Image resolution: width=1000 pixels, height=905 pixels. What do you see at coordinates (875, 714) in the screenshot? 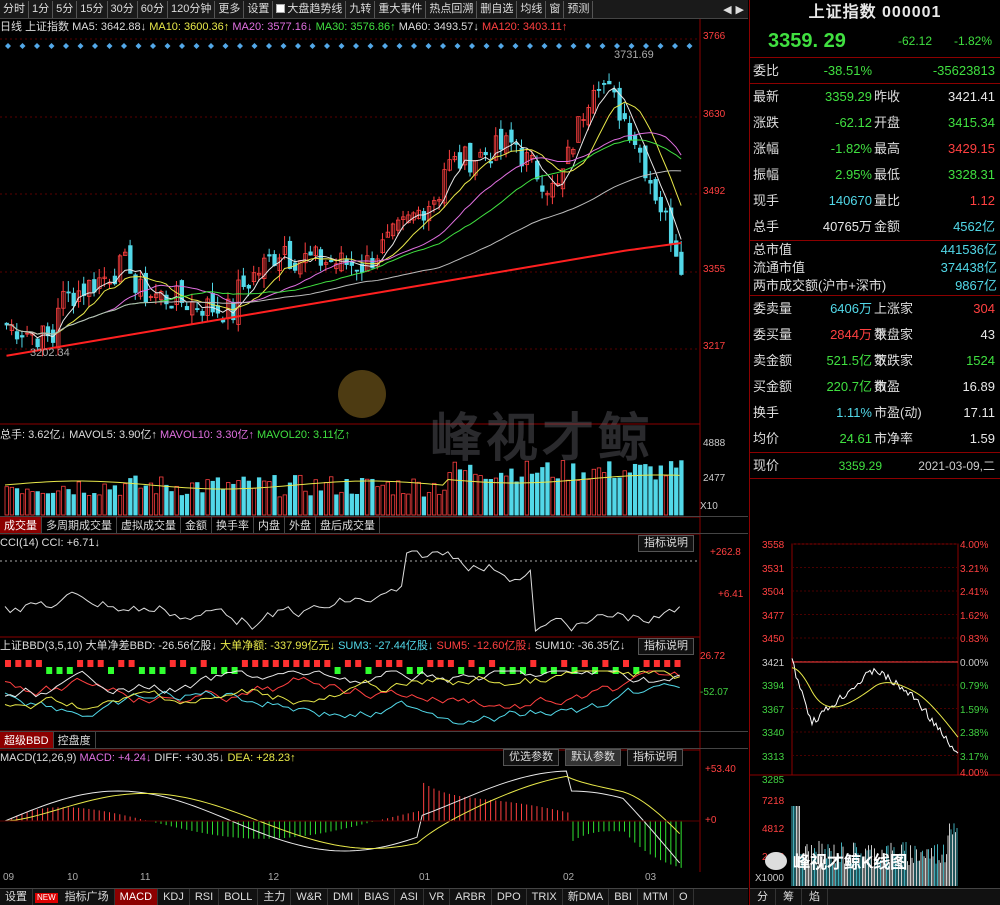
I see `intraday-chart` at bounding box center [875, 714].